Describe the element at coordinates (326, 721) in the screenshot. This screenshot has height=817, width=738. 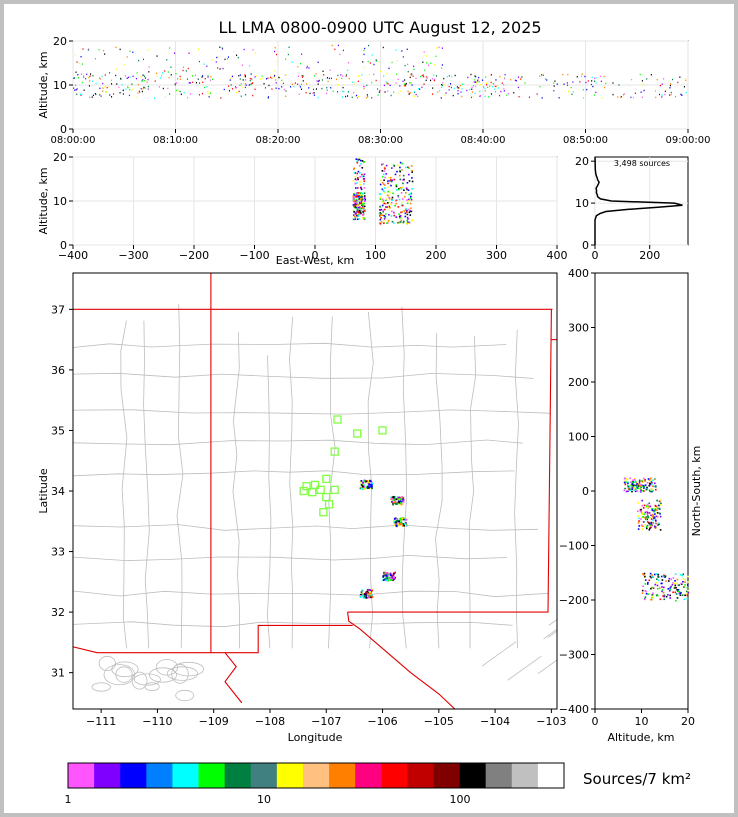
I see `longitude-tick-label: −107` at that location.